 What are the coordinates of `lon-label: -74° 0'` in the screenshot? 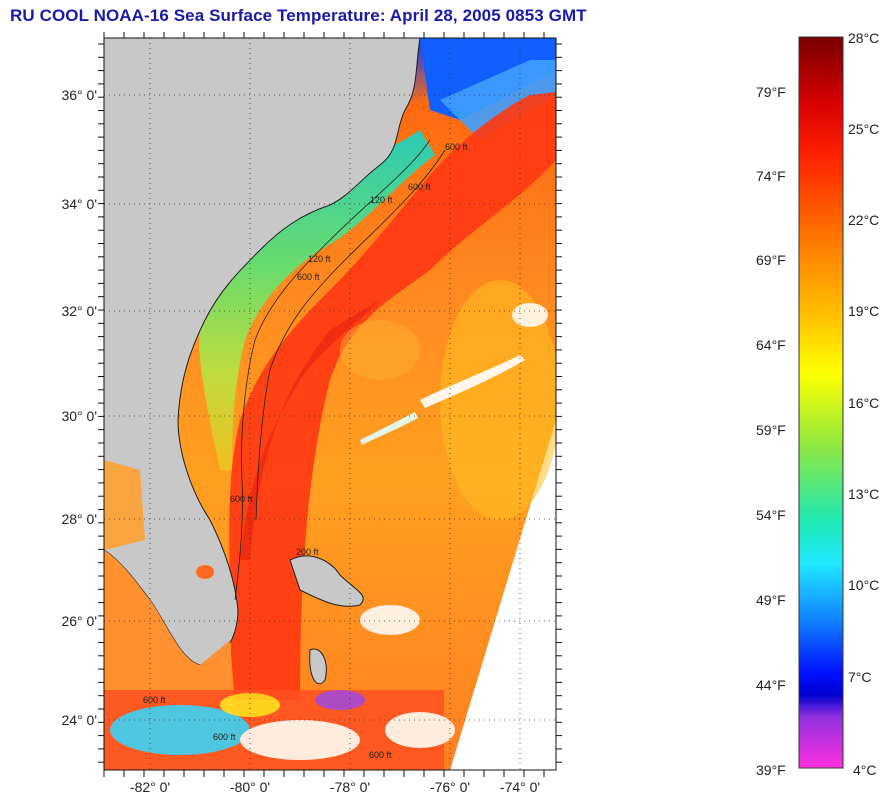 It's located at (520, 787).